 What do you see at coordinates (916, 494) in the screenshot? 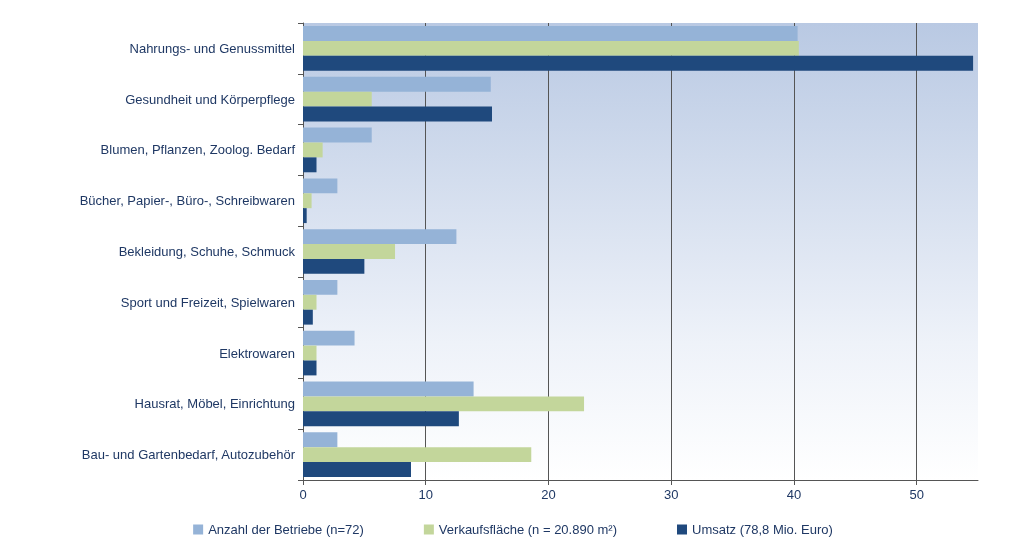
I see `x-tick-label: 50` at bounding box center [916, 494].